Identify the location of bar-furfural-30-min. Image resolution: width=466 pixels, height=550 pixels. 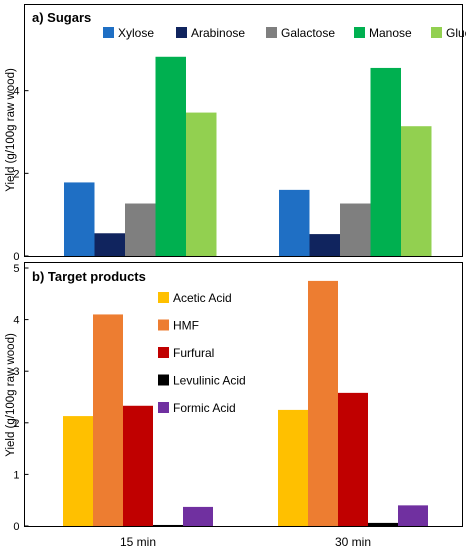
(353, 459).